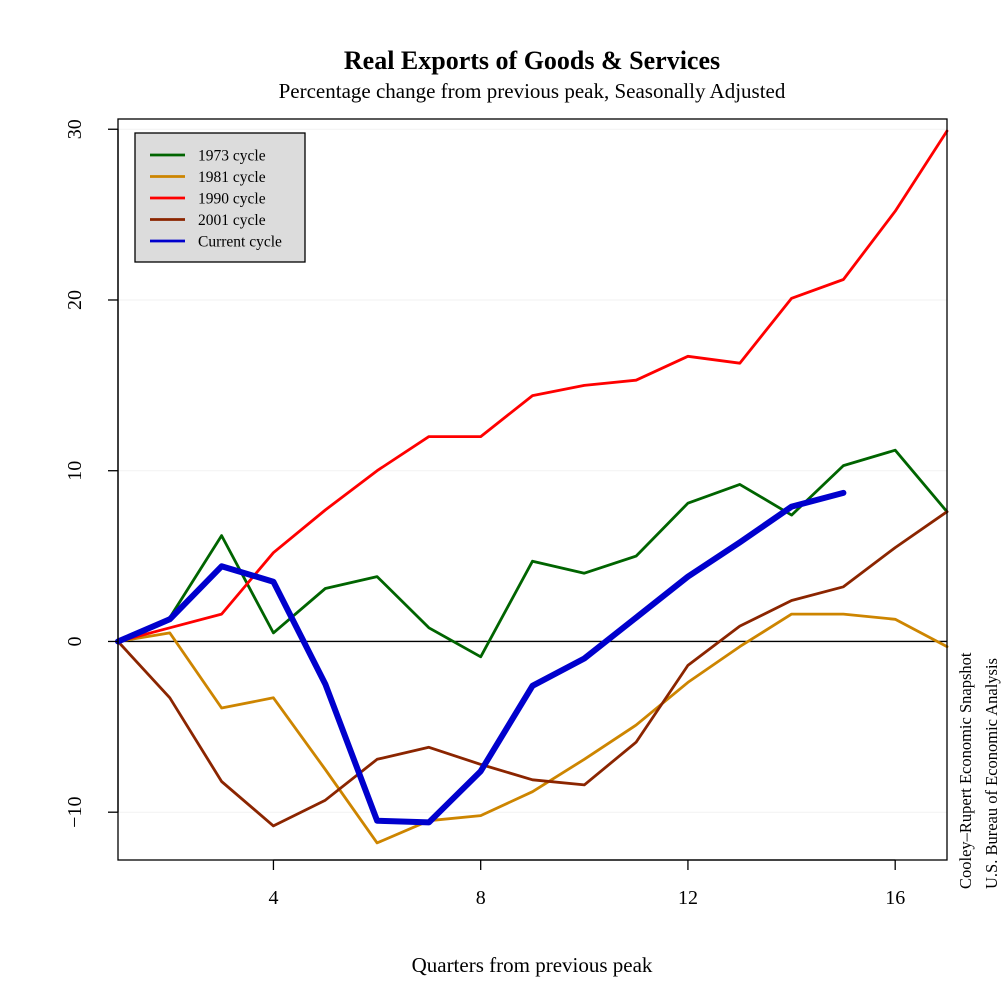  I want to click on y-axis: −10 0 10 20 30, so click(91, 473).